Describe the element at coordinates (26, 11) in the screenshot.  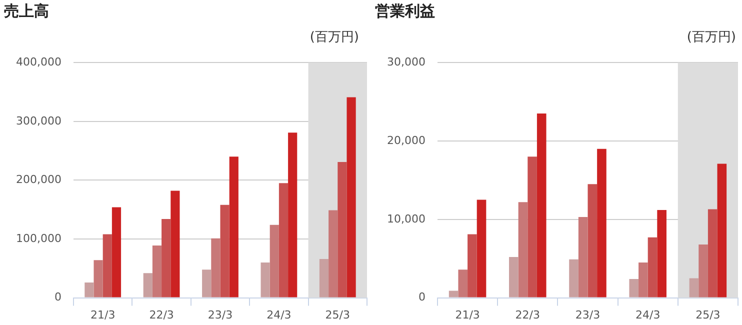
I see `chart-title: 売上高` at that location.